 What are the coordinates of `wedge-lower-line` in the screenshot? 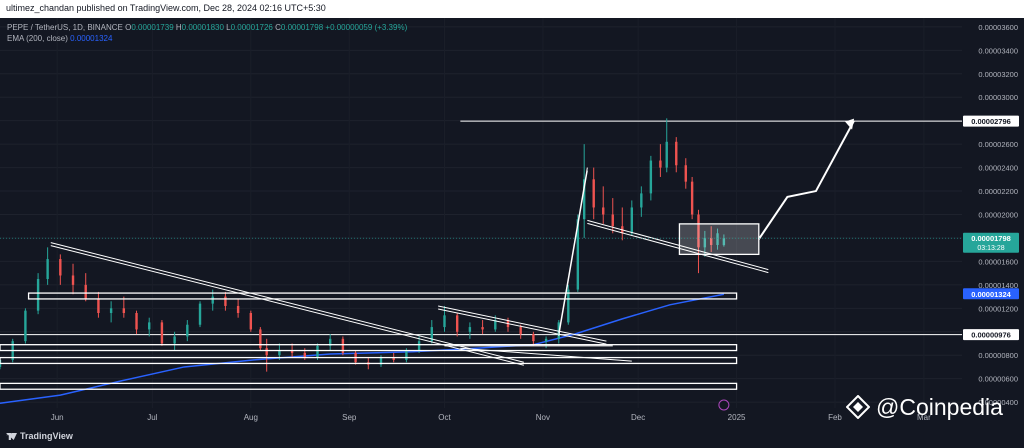 It's located at (546, 354).